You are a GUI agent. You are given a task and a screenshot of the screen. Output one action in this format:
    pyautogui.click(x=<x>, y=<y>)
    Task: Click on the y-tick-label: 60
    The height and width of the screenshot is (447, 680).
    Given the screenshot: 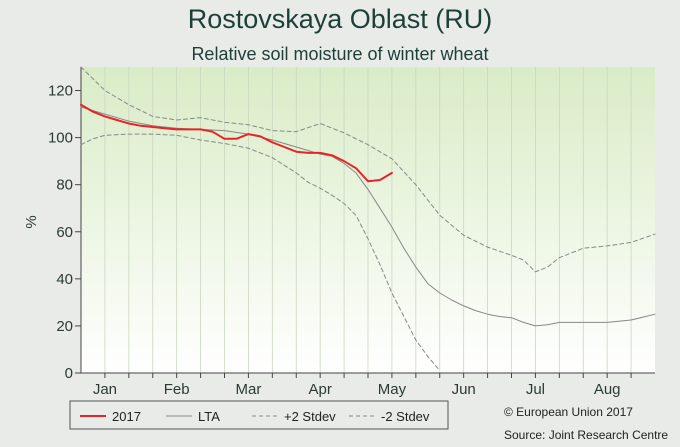 What is the action you would take?
    pyautogui.click(x=64, y=232)
    